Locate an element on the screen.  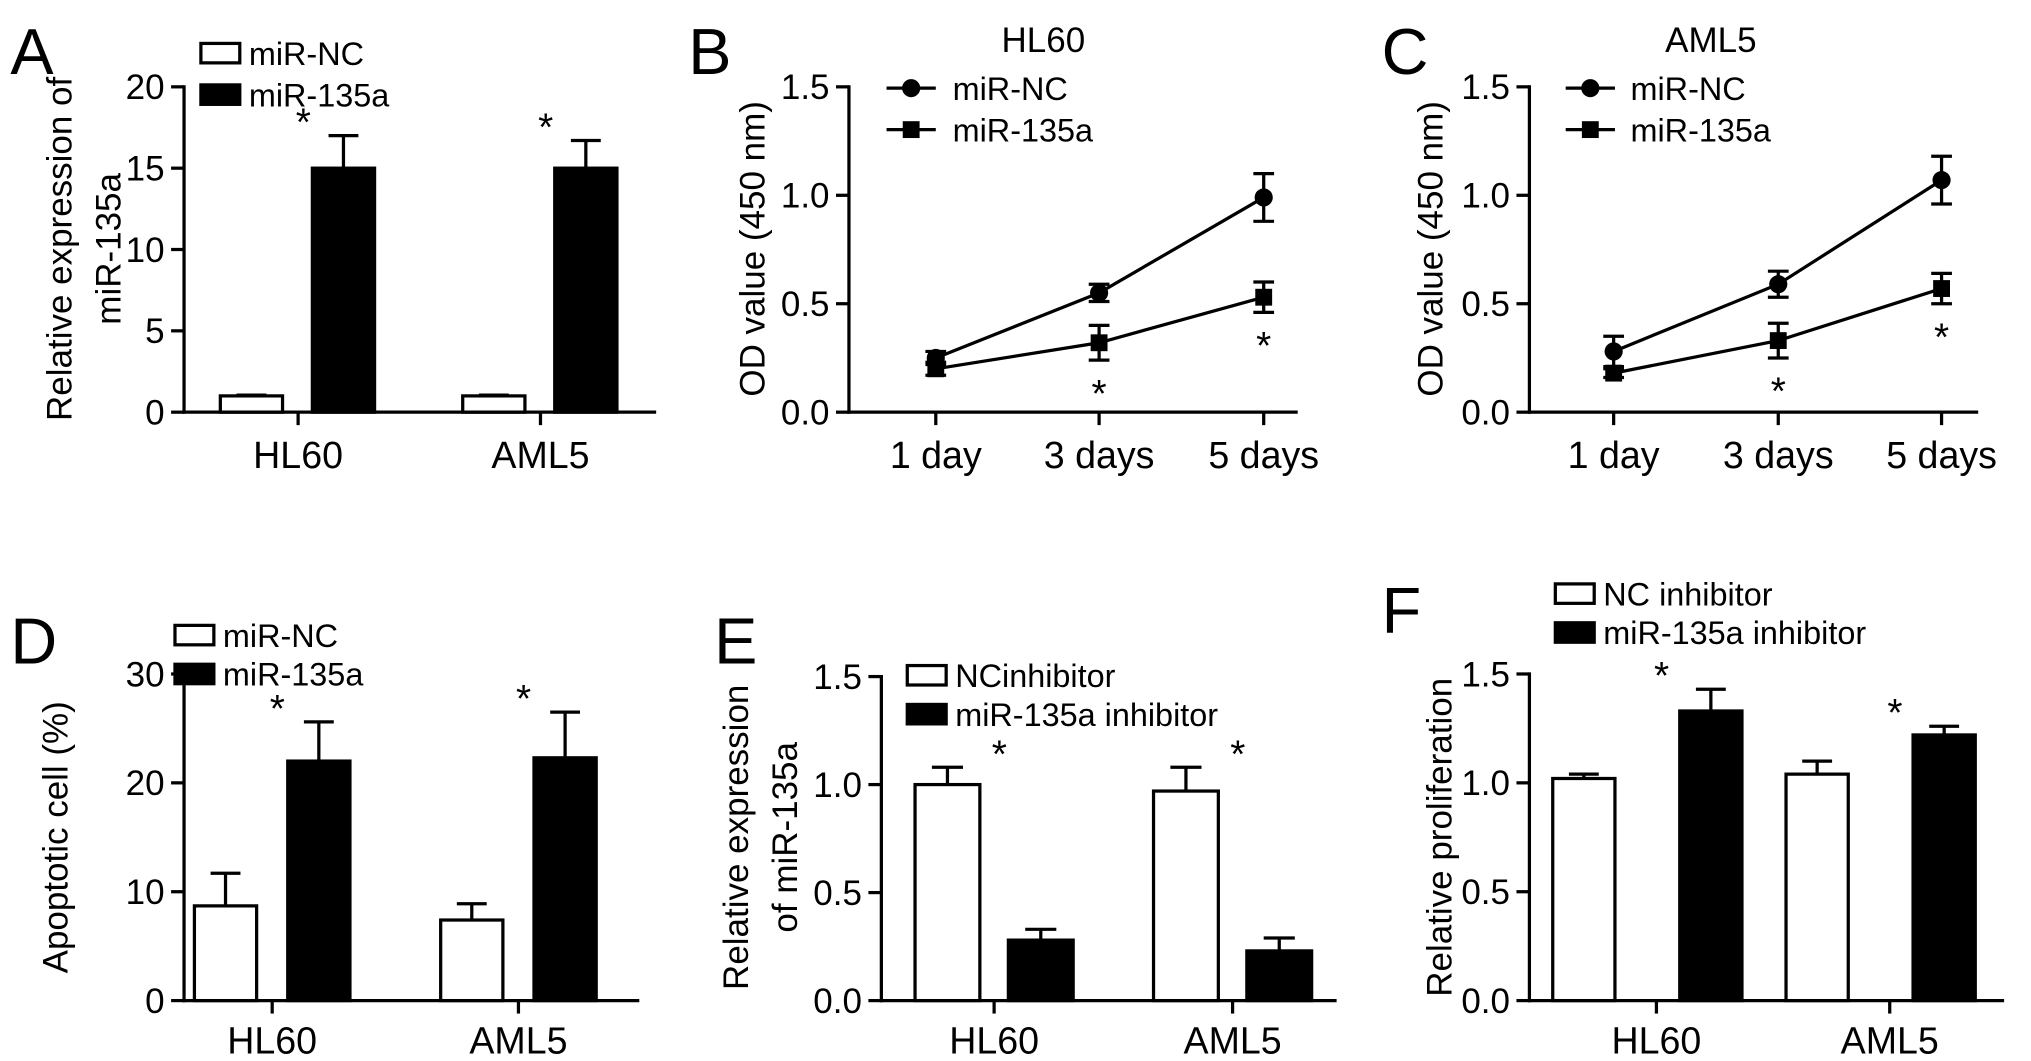
data-point-mir-nc-5-days is located at coordinates (1263, 197).